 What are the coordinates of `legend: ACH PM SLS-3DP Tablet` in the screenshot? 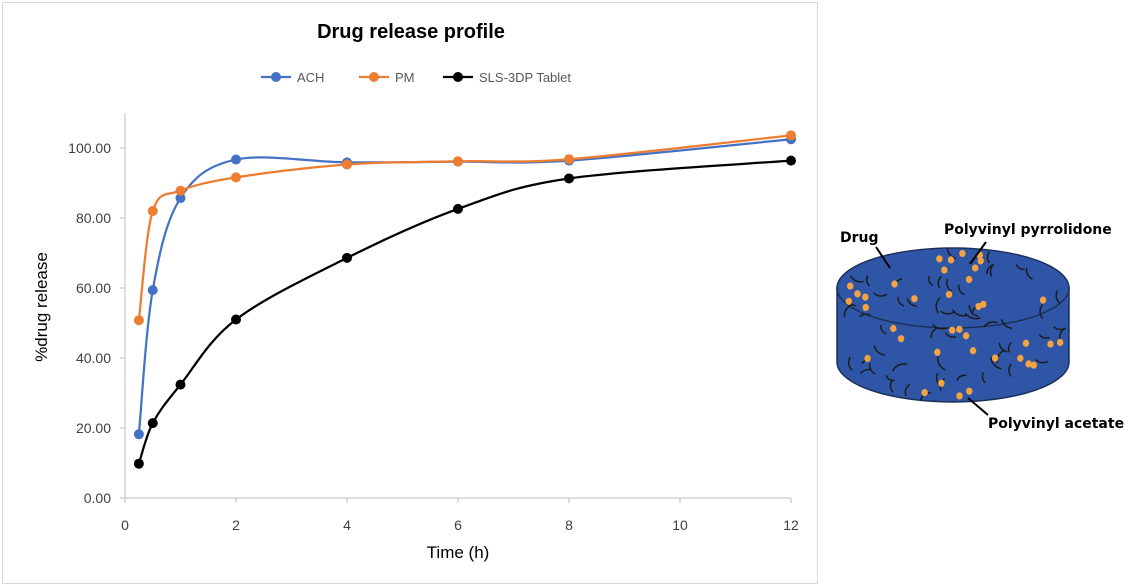 It's located at (416, 77).